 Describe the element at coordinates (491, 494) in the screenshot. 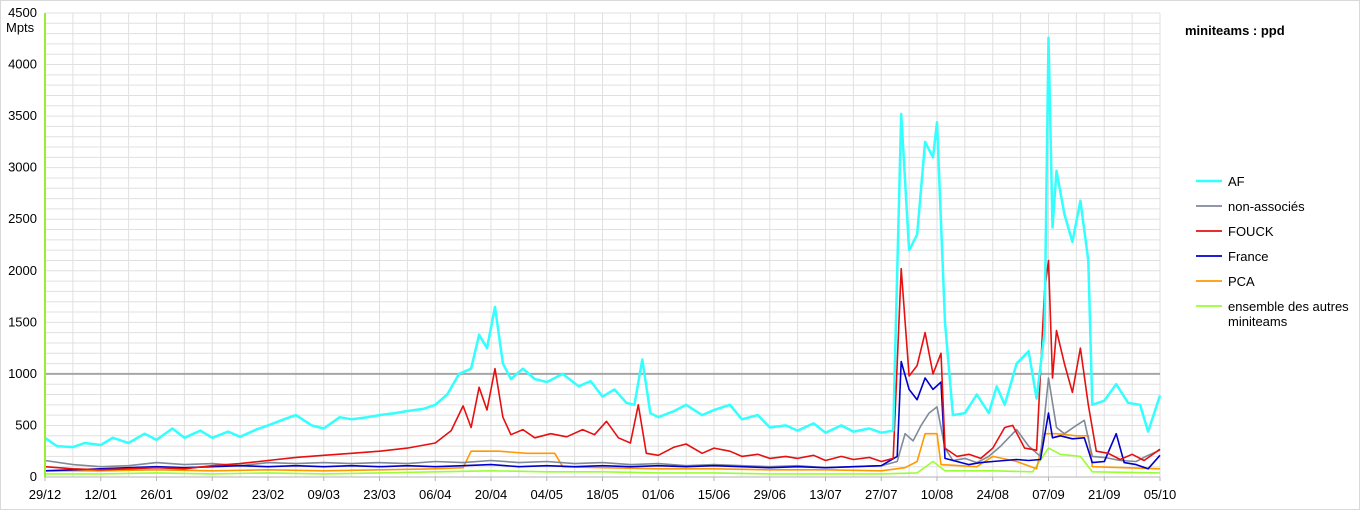

I see `x-tick-label: 20/04` at that location.